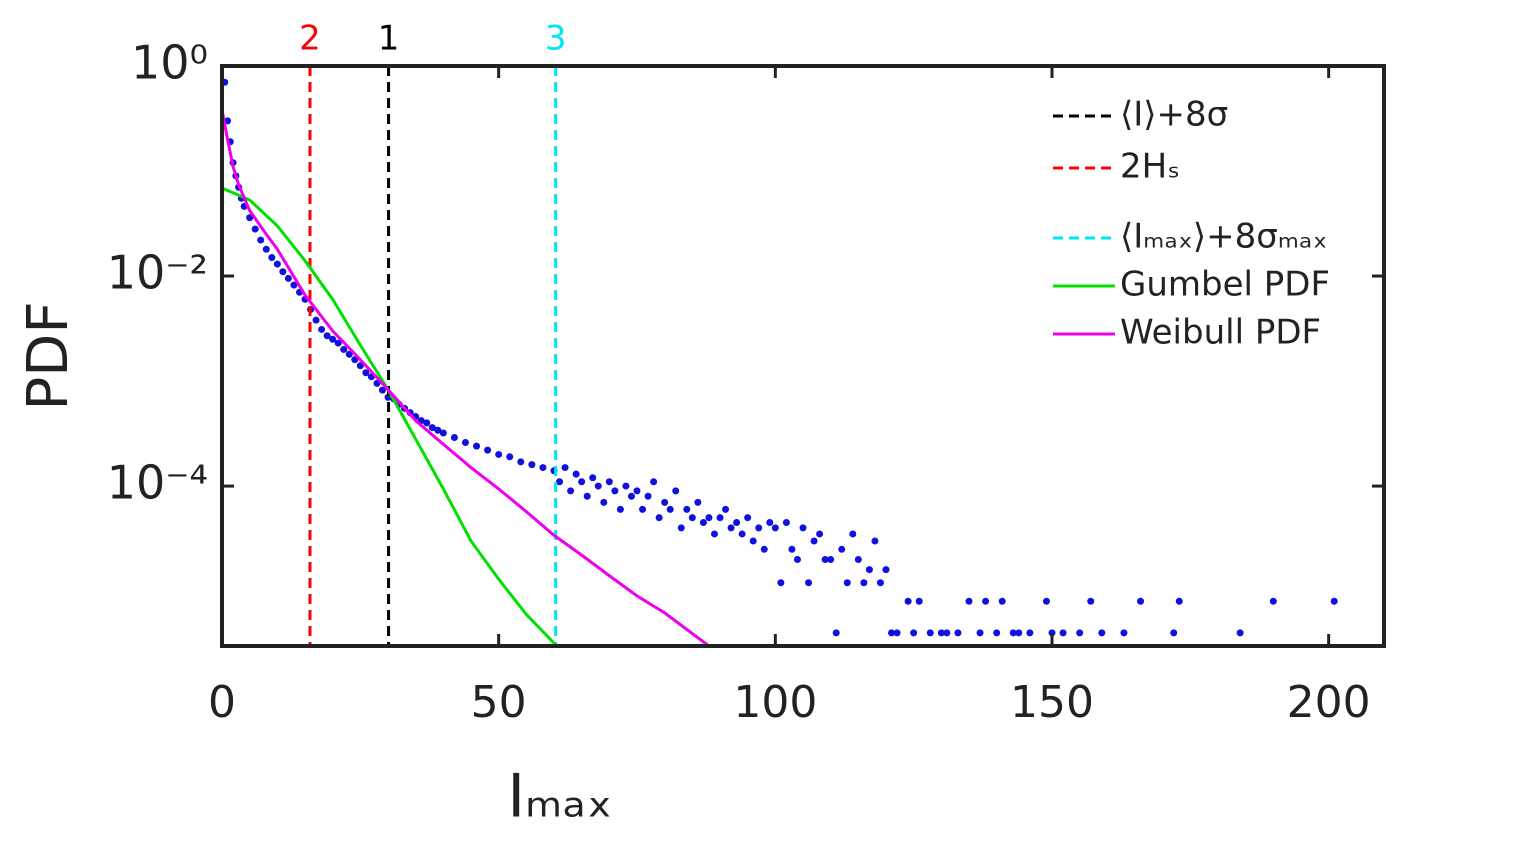 Image resolution: width=1530 pixels, height=862 pixels. Describe the element at coordinates (169, 63) in the screenshot. I see `y-tick-label: 10⁰` at that location.